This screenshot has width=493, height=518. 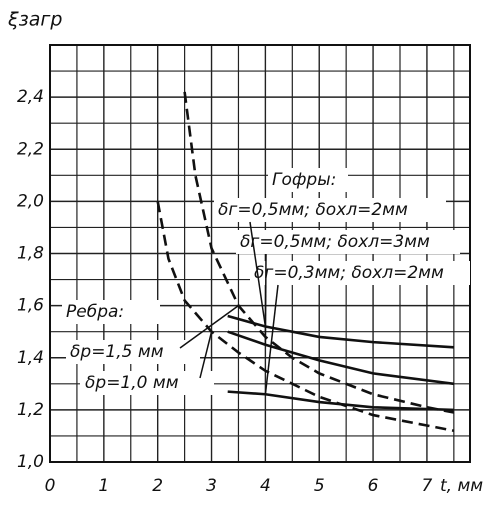 What do you see at coordinates (30, 201) in the screenshot?
I see `y-tick-label: 2,0` at bounding box center [30, 201].